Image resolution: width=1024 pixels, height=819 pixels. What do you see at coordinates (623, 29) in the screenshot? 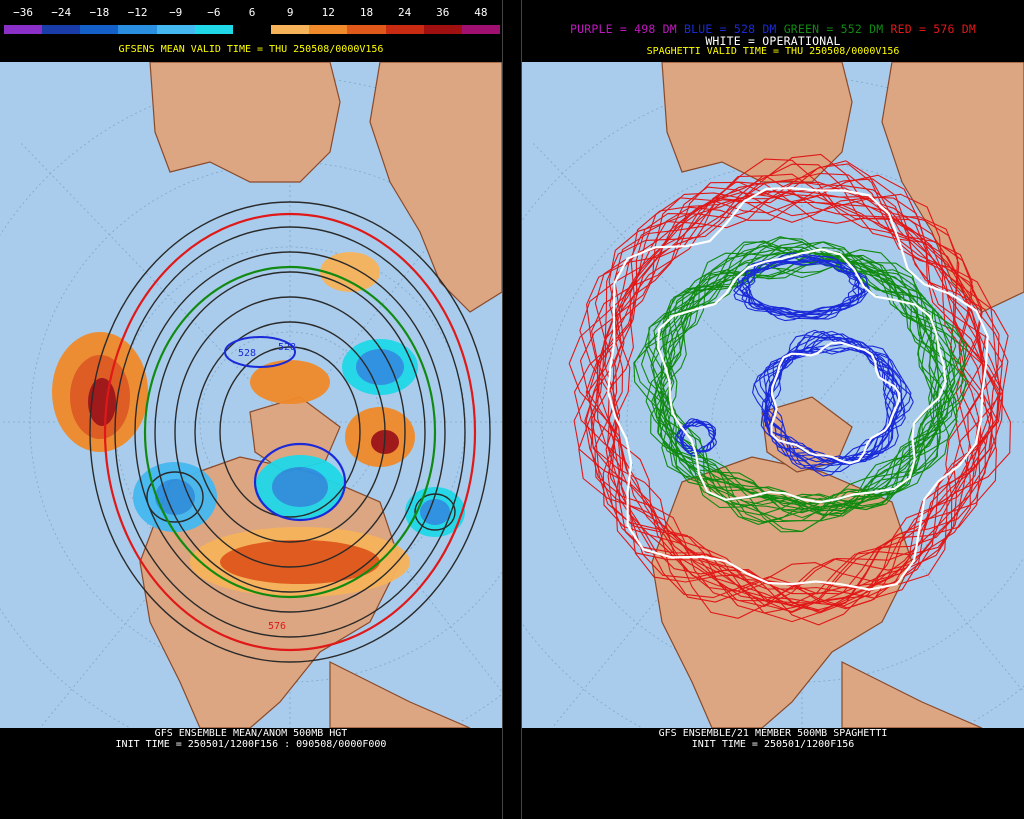
I see `legend-purple: PURPLE = 498 DM` at bounding box center [623, 29].